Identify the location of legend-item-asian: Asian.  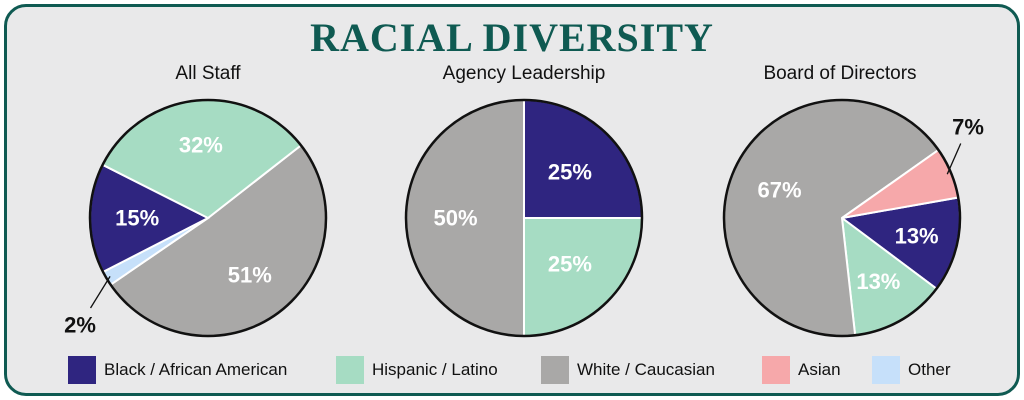
(801, 370).